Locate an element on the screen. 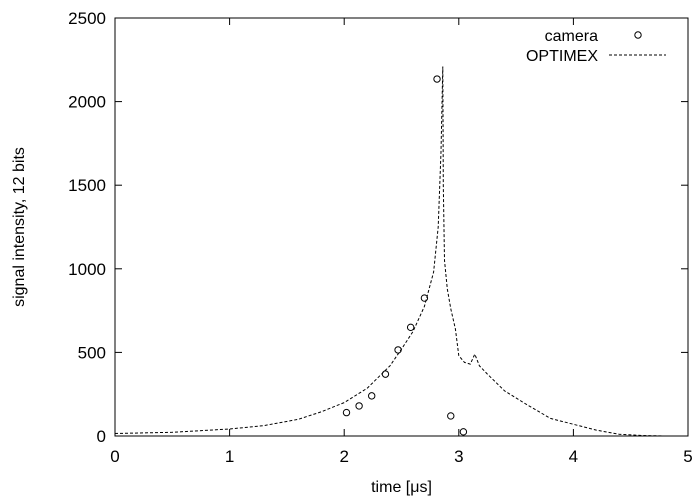  y-tick-label: 500 is located at coordinates (92, 352).